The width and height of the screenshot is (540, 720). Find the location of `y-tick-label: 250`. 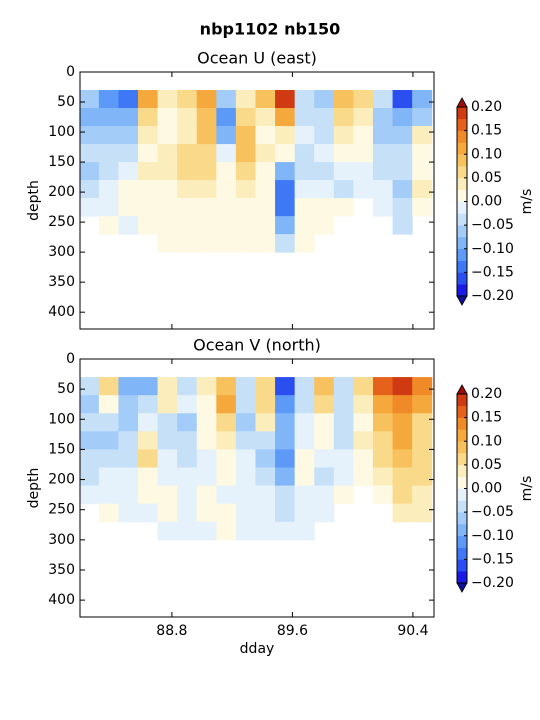

y-tick-label: 250 is located at coordinates (61, 222).